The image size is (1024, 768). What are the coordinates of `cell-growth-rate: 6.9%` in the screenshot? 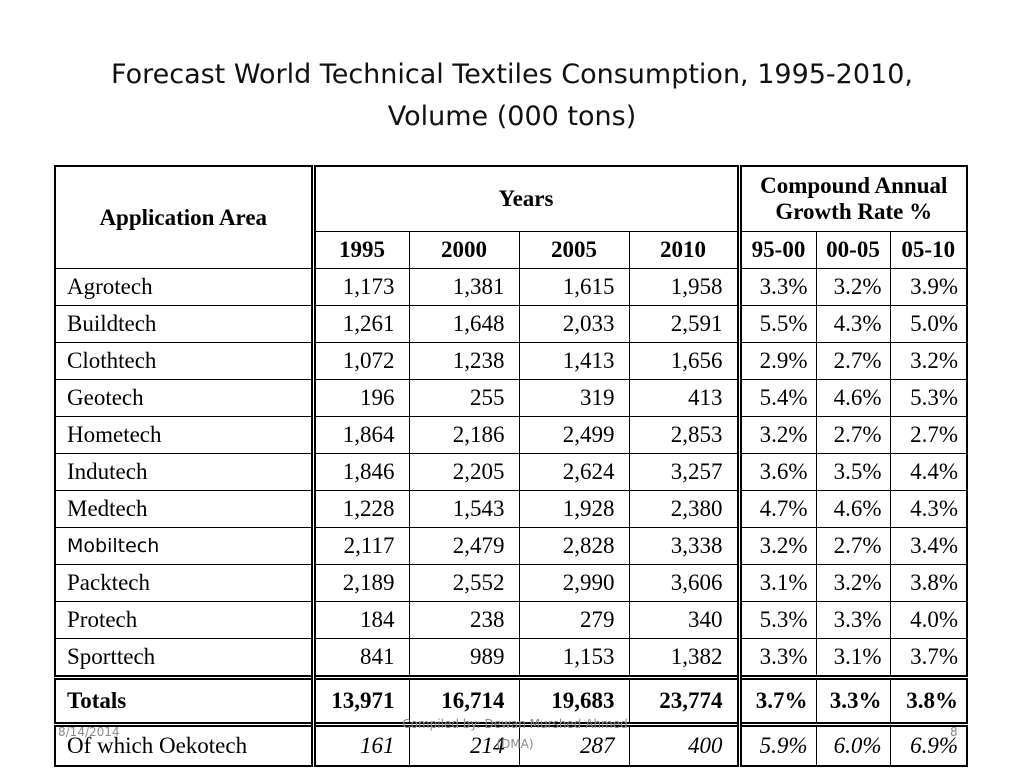 It's located at (928, 744).